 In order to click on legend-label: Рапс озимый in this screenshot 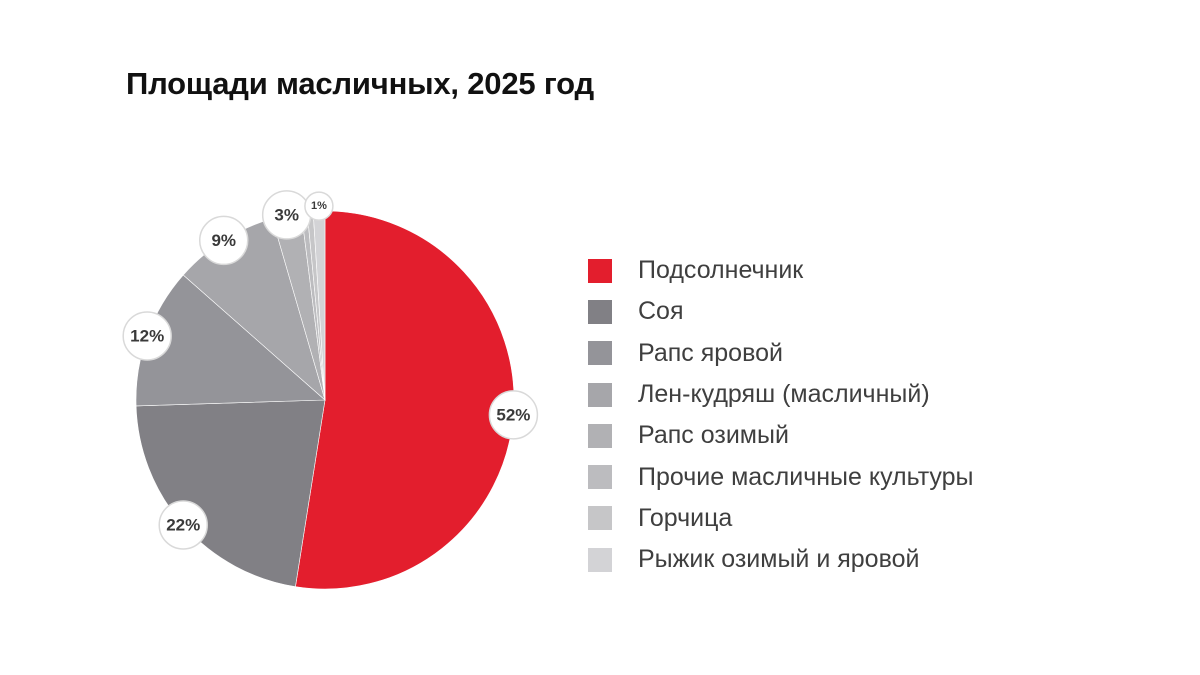, I will do `click(713, 435)`.